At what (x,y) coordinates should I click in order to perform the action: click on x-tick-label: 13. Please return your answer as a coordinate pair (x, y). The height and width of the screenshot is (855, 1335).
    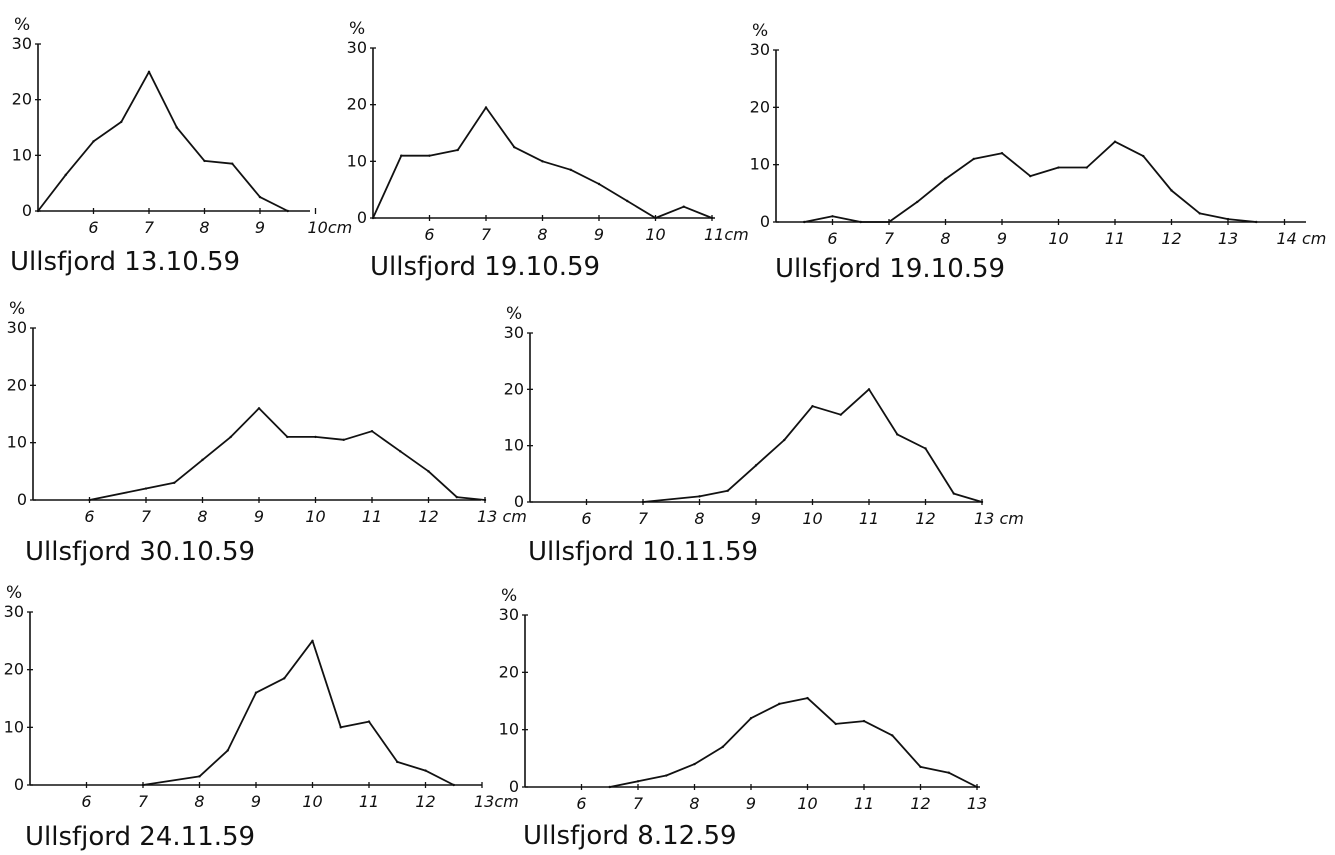
    Looking at the image, I should click on (977, 803).